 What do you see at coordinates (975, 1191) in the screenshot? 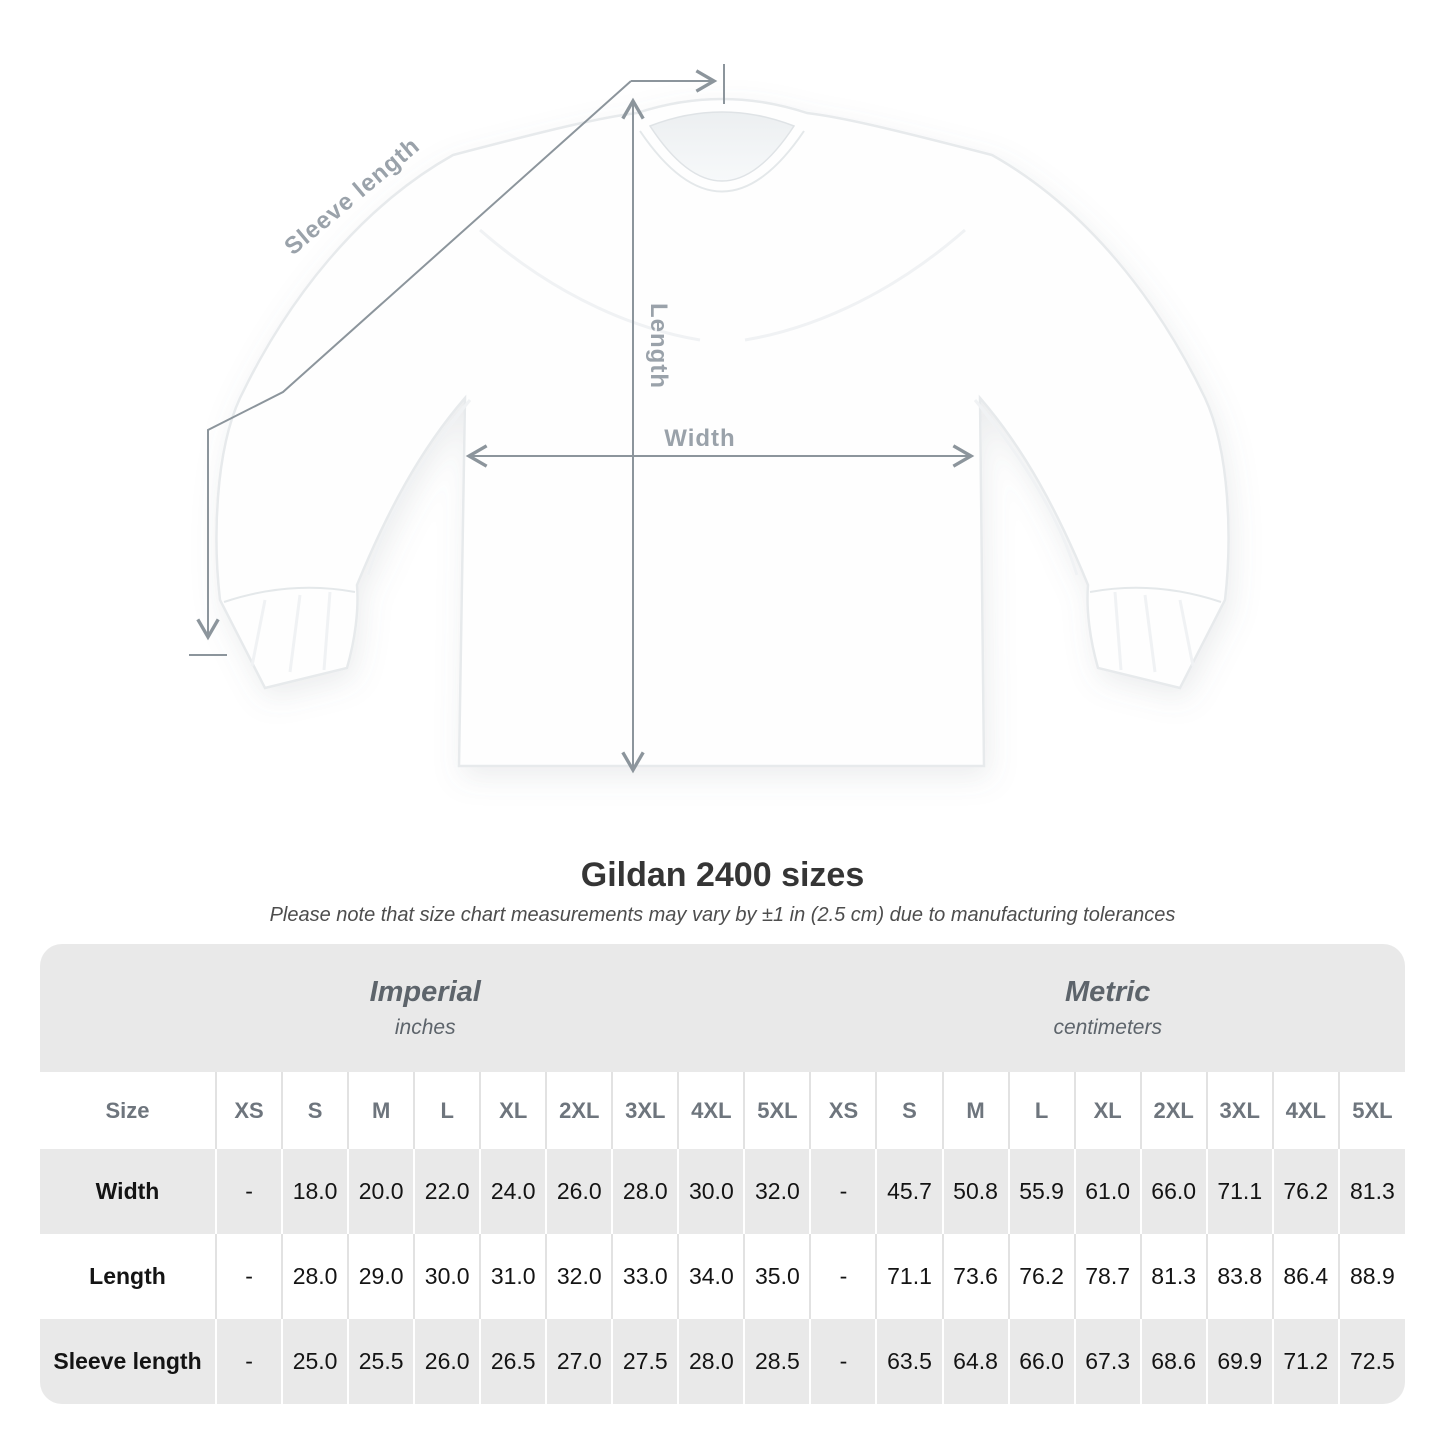
I see `measurement-value: 50.8` at bounding box center [975, 1191].